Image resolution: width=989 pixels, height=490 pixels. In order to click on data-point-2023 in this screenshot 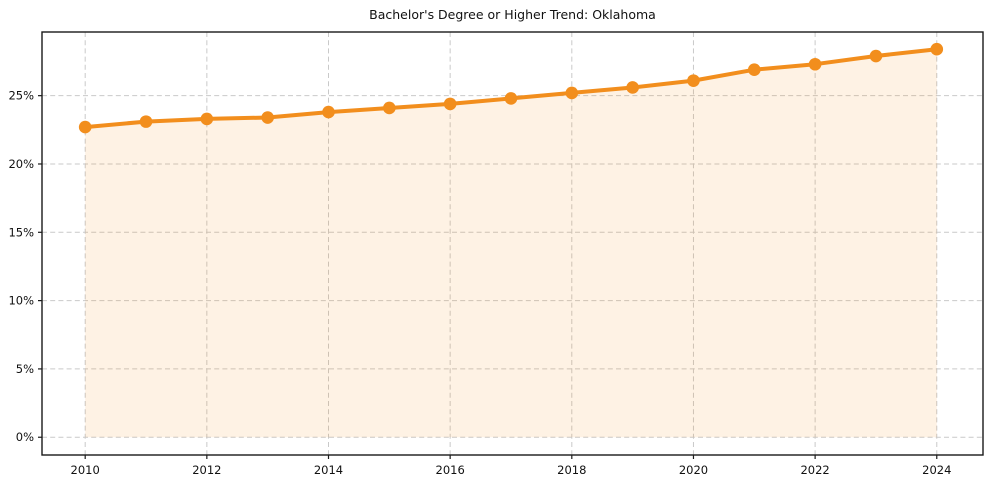, I will do `click(876, 56)`.